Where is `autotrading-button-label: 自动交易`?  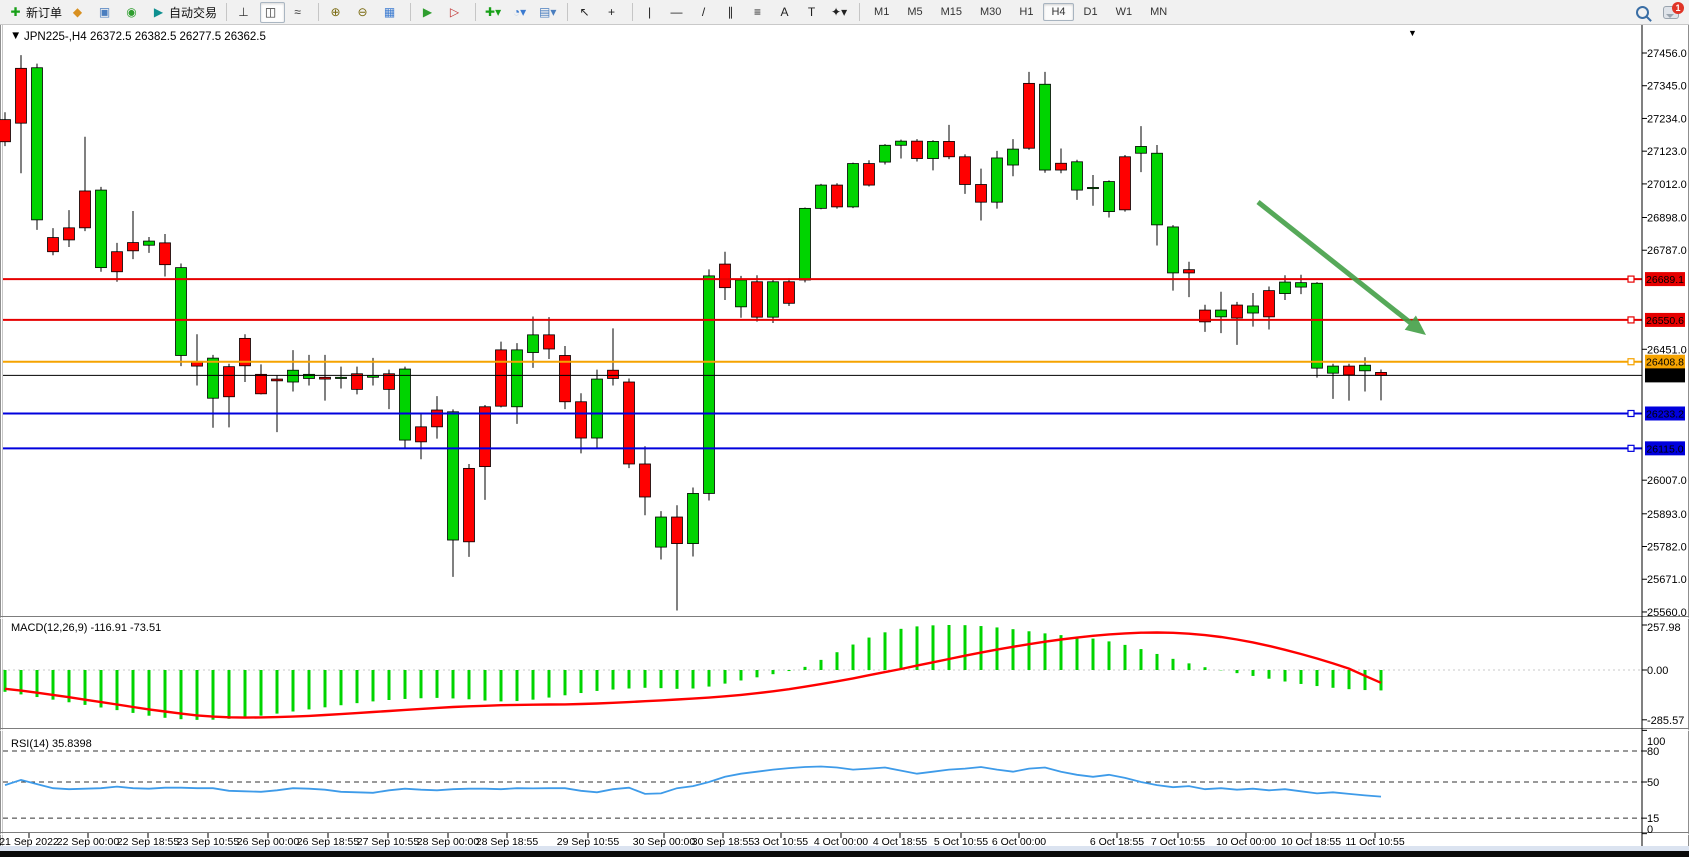
autotrading-button-label: 自动交易 is located at coordinates (193, 12).